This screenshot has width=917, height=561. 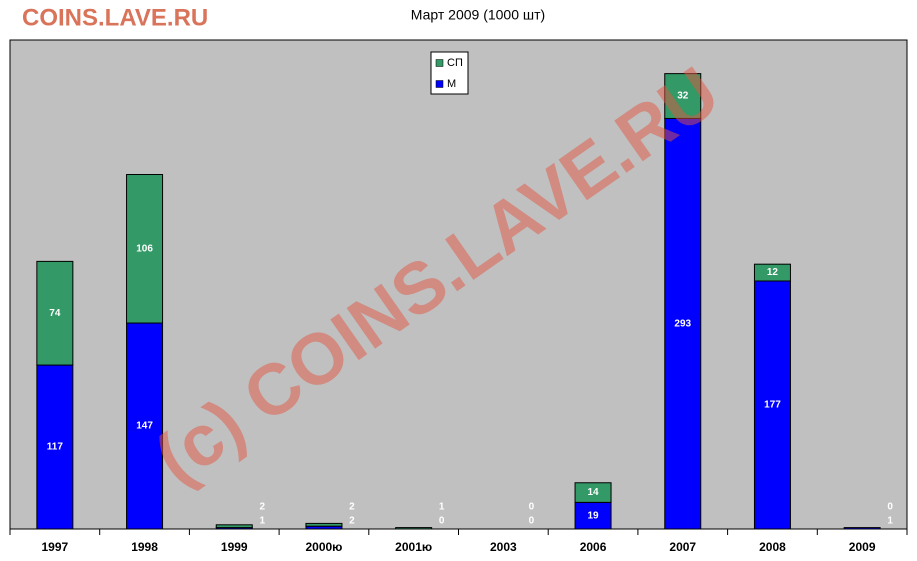 What do you see at coordinates (478, 15) in the screenshot?
I see `chart-title: Март 2009 (1000 шт)` at bounding box center [478, 15].